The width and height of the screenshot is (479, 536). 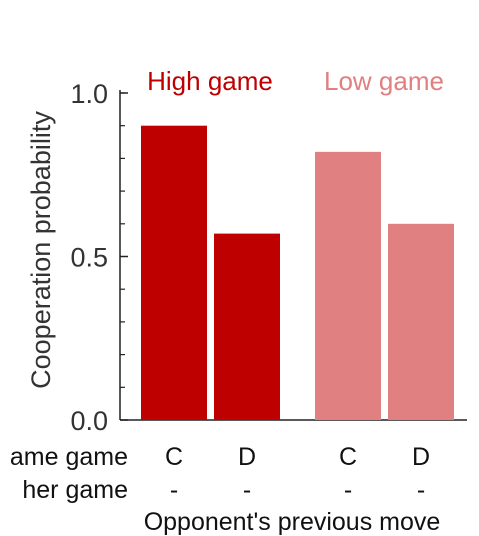 What do you see at coordinates (247, 326) in the screenshot?
I see `bar-high-game-D` at bounding box center [247, 326].